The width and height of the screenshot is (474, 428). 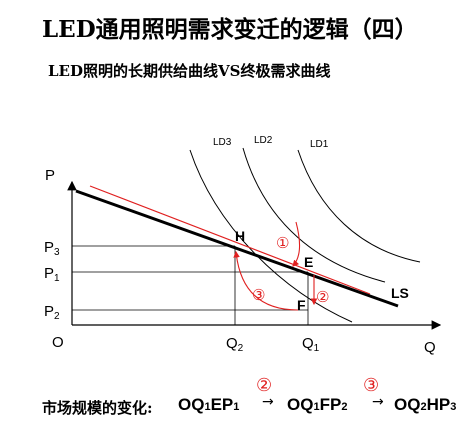 I want to click on ld1-label: LD1, so click(x=319, y=144).